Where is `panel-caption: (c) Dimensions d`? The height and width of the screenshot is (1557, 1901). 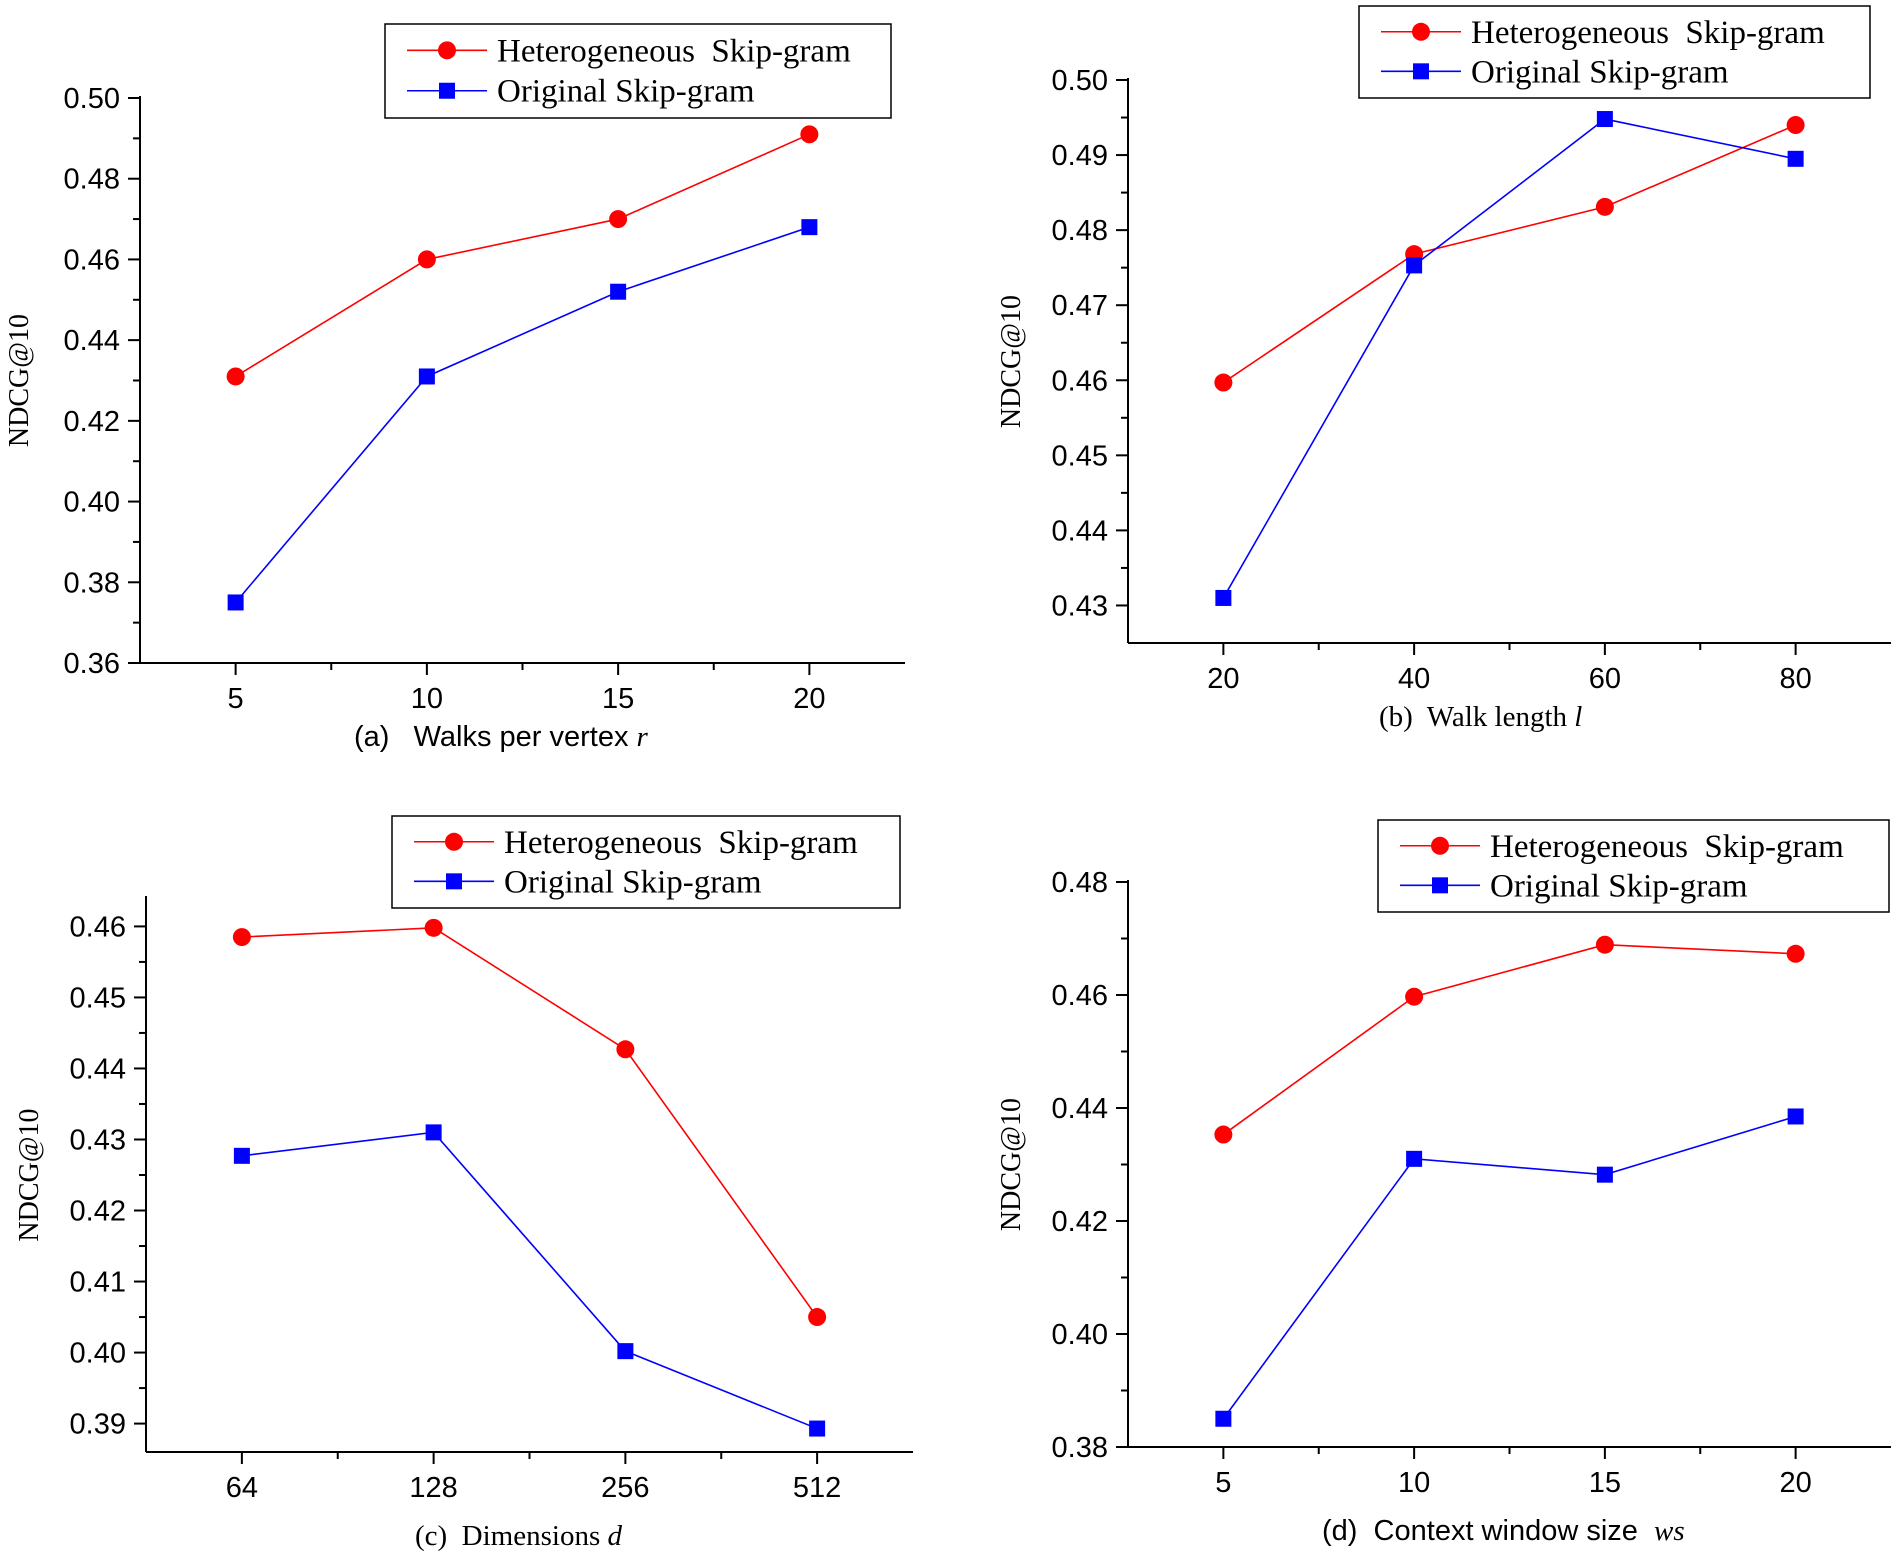 panel-caption: (c) Dimensions d is located at coordinates (519, 1536).